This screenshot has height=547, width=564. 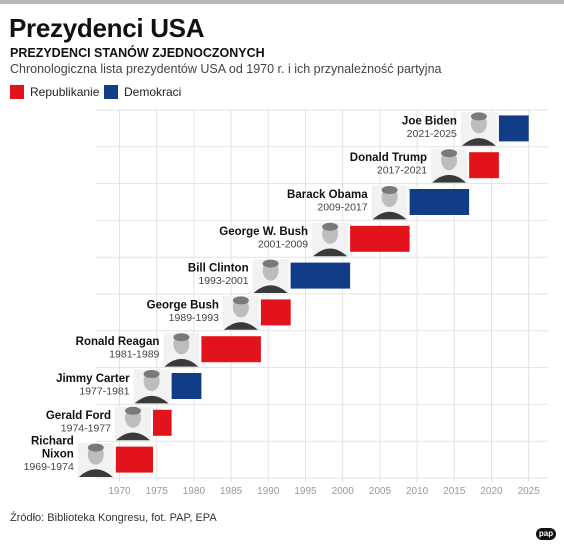 I want to click on legend-item-republican: Republikanie, so click(x=54, y=92).